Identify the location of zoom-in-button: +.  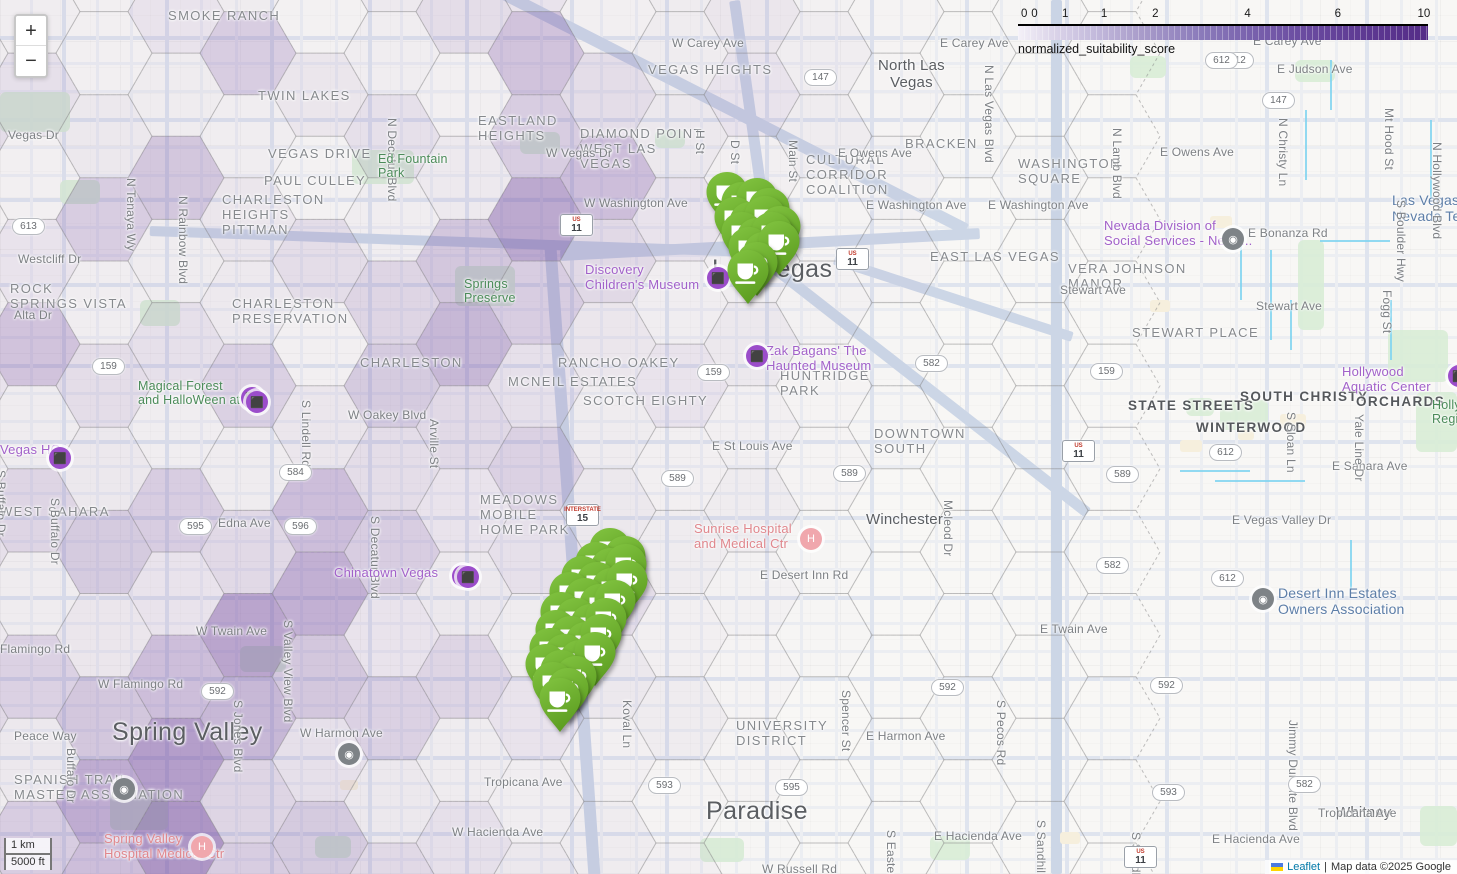
(31, 31).